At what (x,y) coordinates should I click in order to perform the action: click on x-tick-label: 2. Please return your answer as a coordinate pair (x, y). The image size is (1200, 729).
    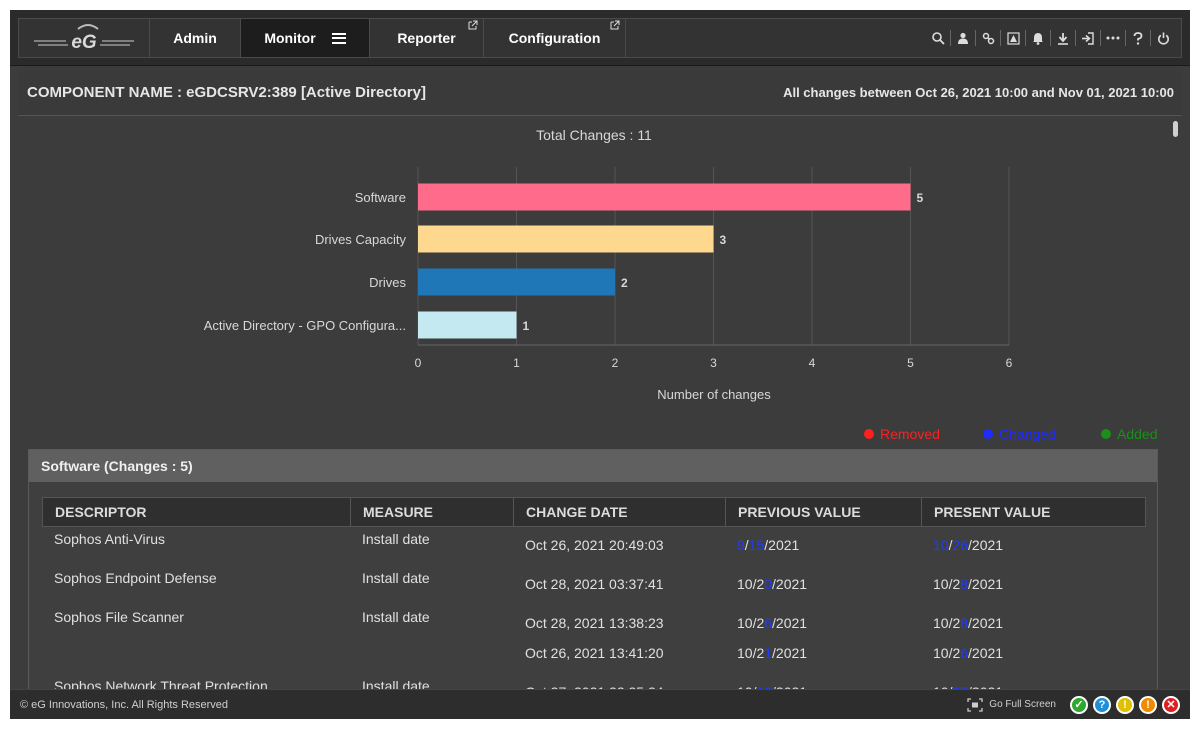
    Looking at the image, I should click on (615, 363).